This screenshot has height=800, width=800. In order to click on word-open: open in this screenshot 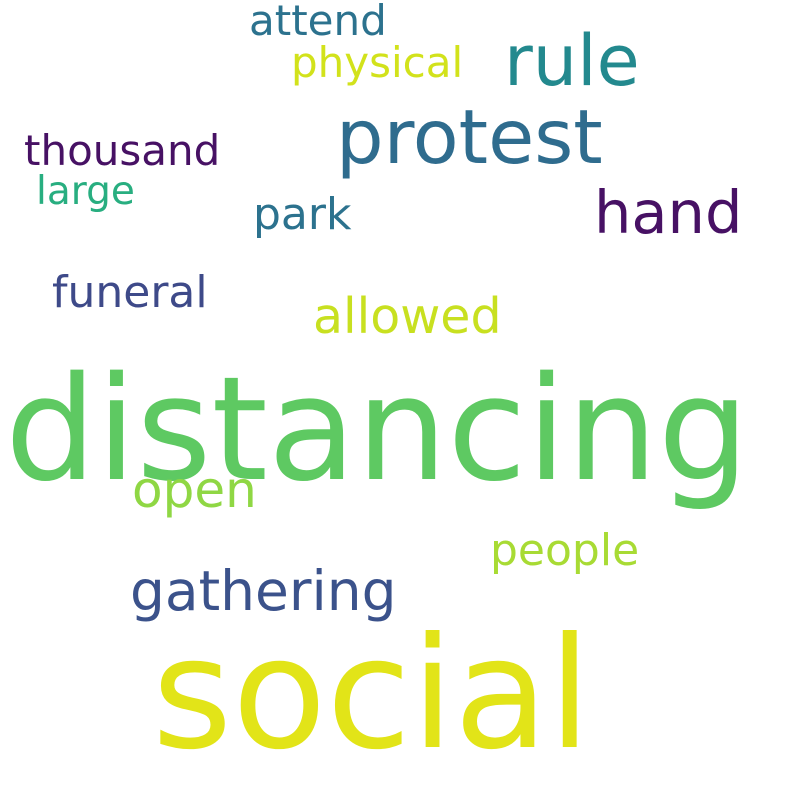, I will do `click(194, 490)`.